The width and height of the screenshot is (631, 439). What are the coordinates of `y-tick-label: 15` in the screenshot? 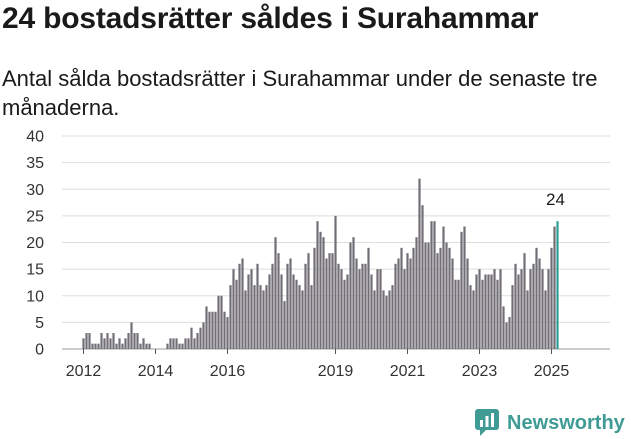 It's located at (35, 270).